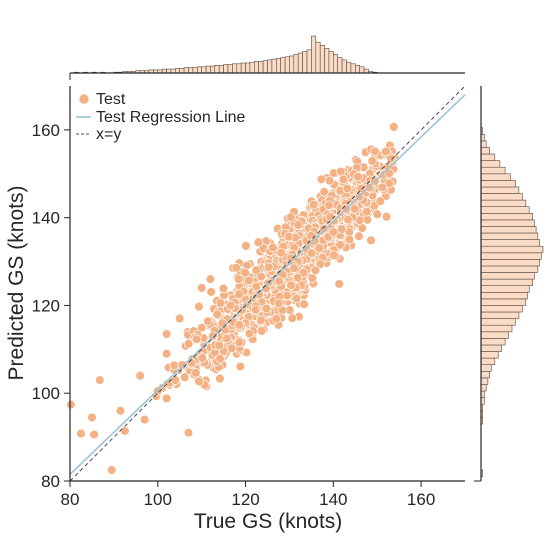 The image size is (550, 540). What do you see at coordinates (421, 499) in the screenshot?
I see `x-tick-label: 160` at bounding box center [421, 499].